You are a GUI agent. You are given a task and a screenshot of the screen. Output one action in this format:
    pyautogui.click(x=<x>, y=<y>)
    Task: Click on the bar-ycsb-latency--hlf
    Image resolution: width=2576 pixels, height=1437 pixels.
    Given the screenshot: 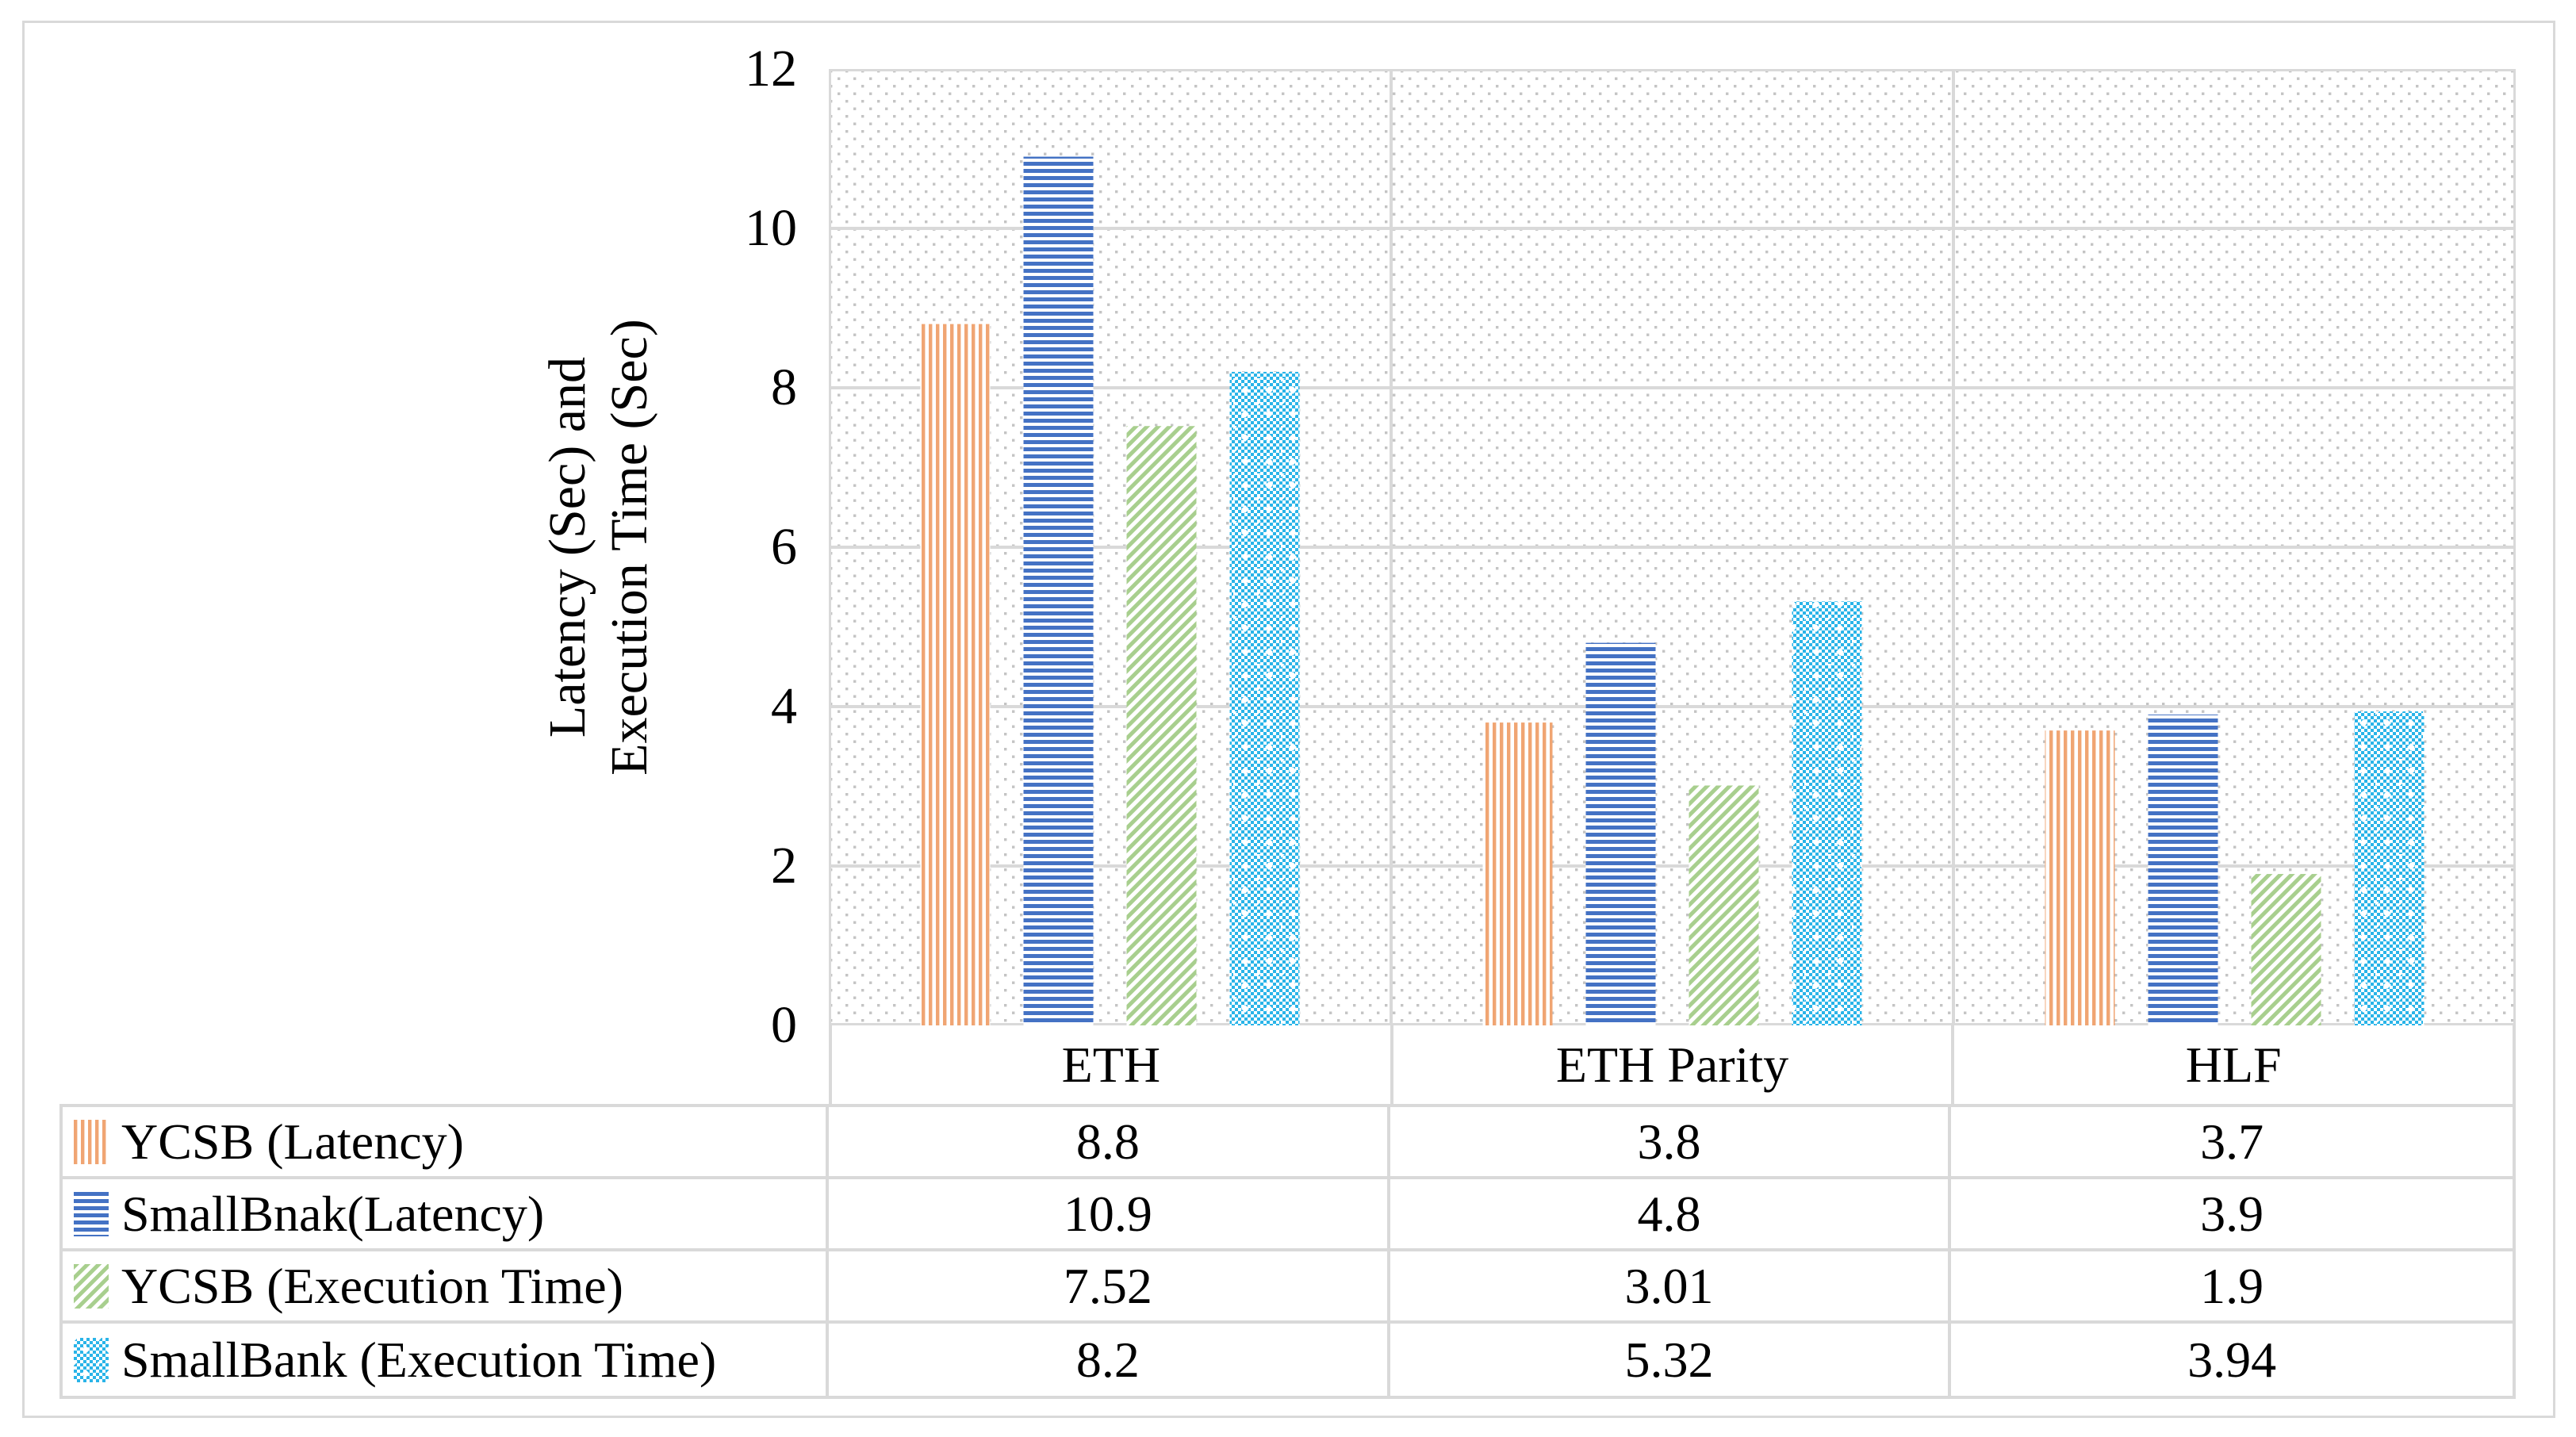 What is the action you would take?
    pyautogui.click(x=2080, y=877)
    